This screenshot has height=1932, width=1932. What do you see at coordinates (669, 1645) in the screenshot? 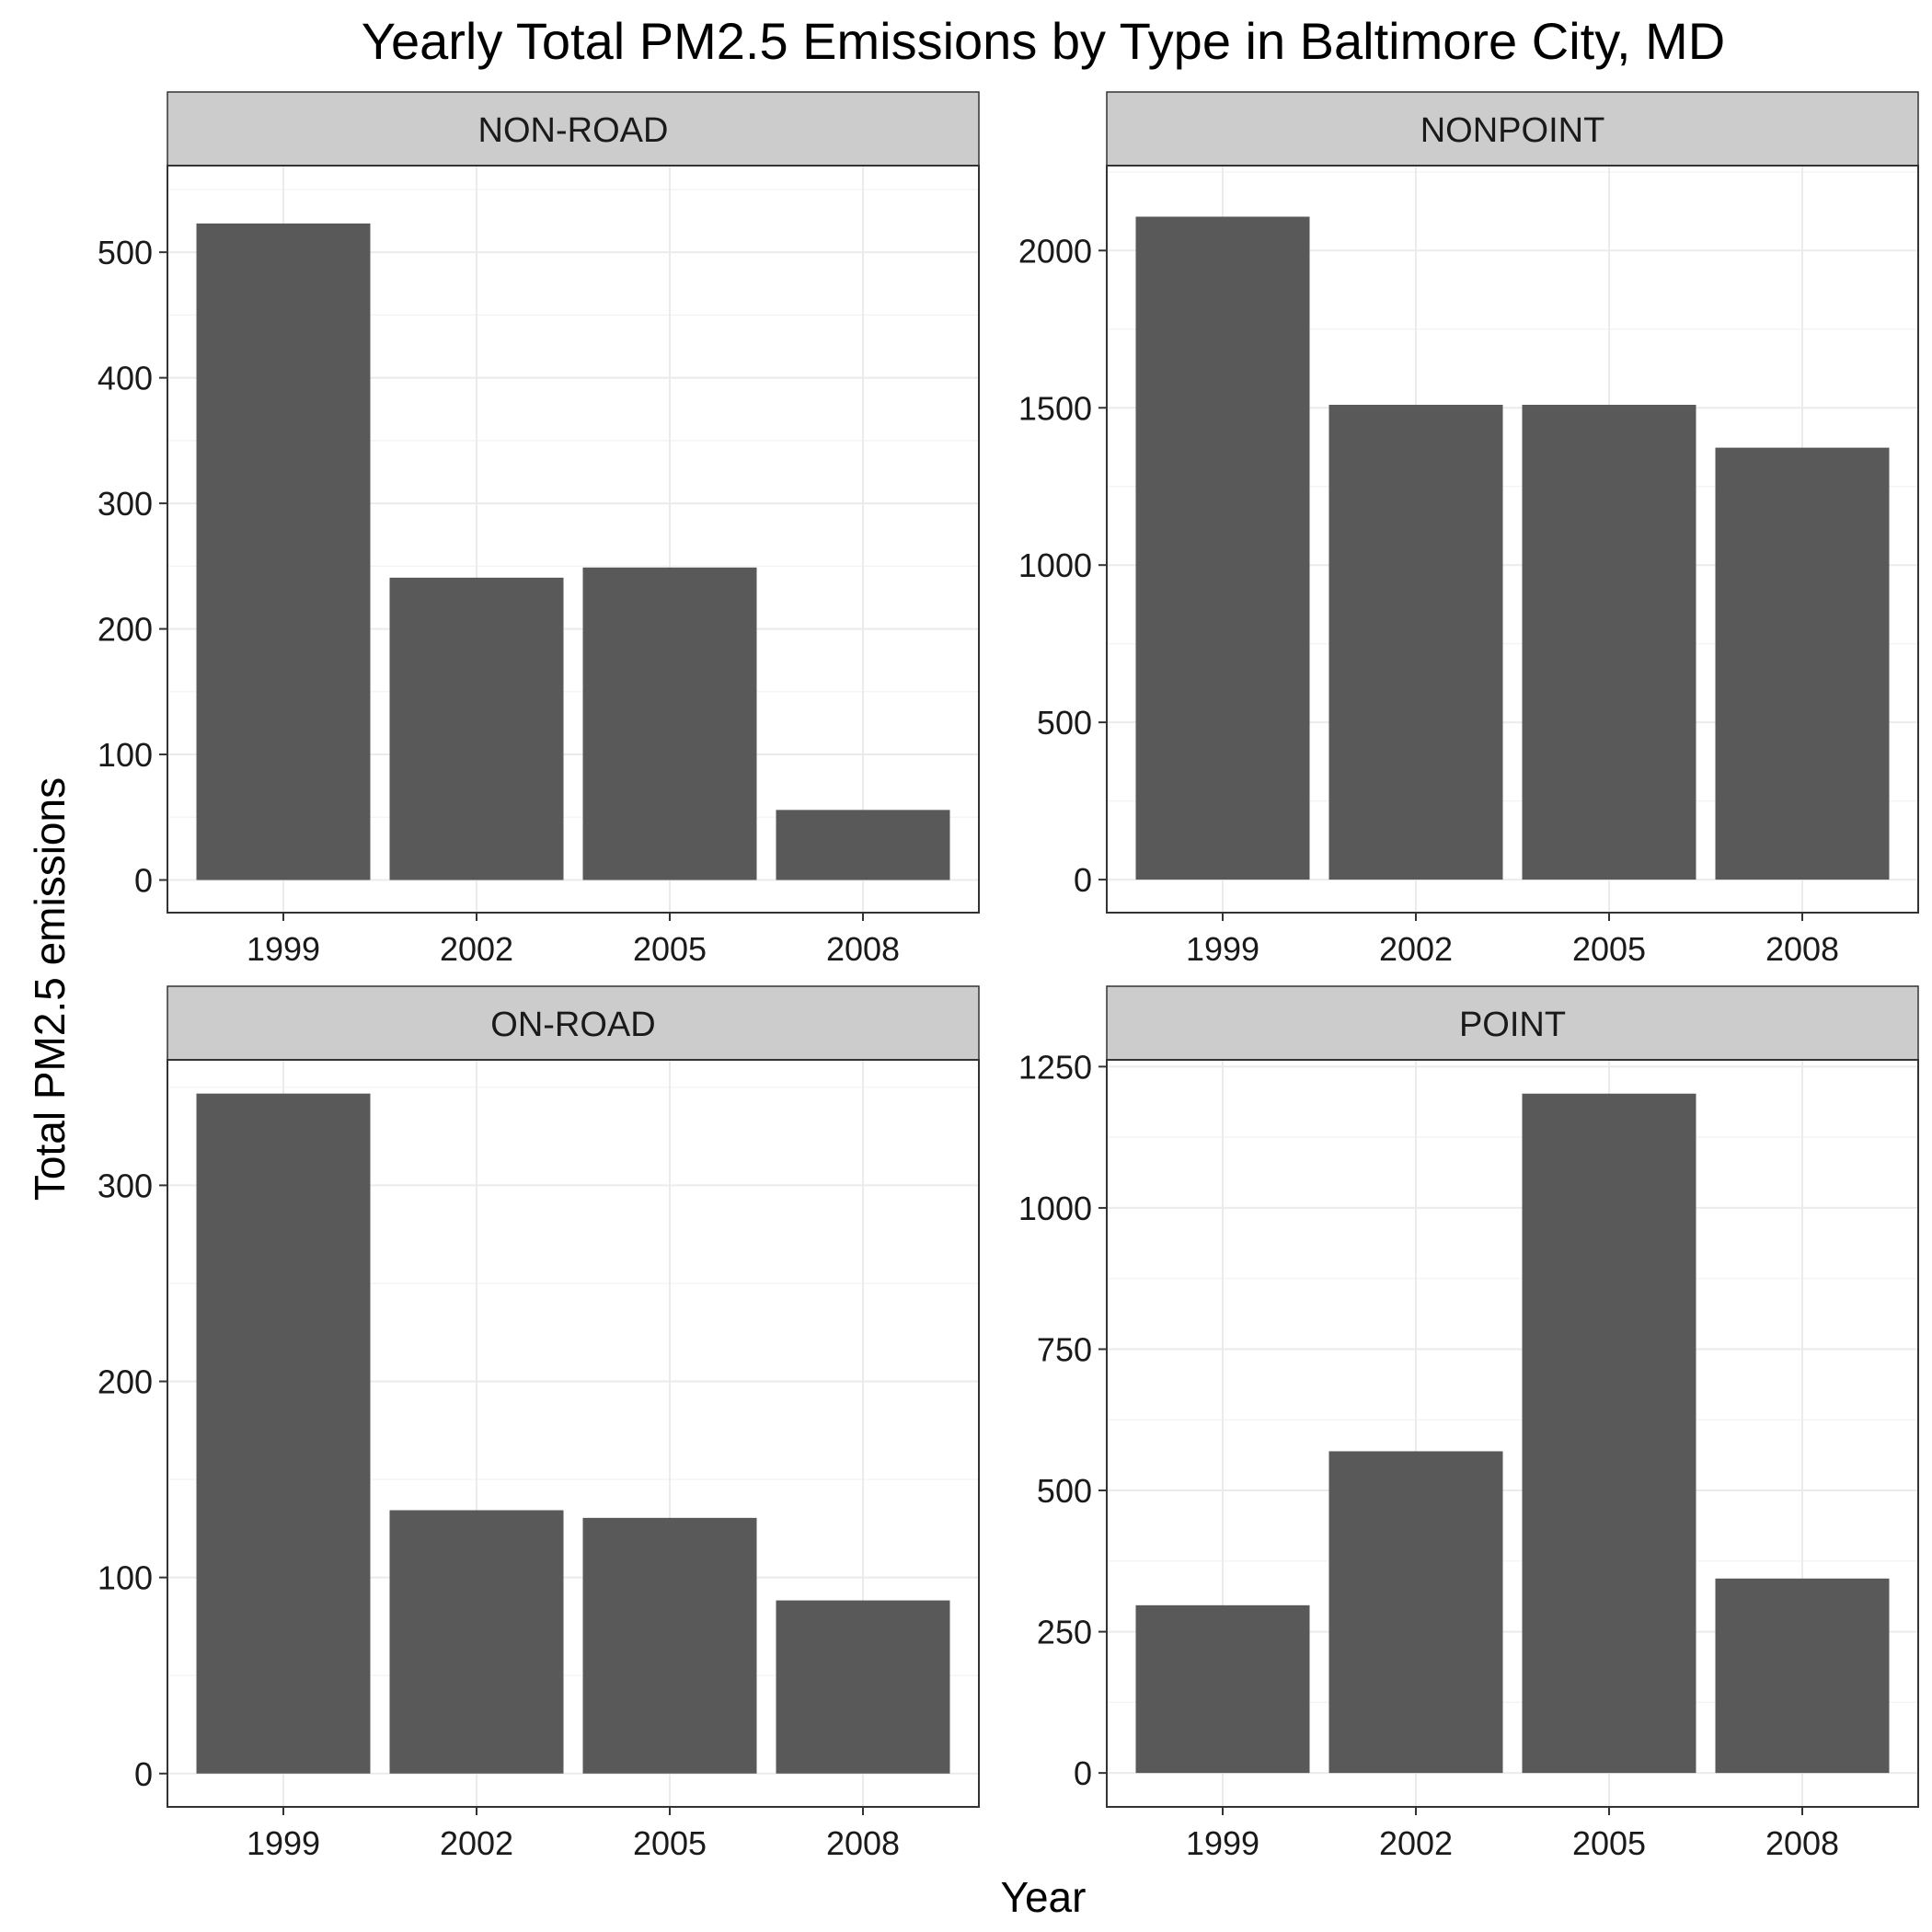
I see `bar-on-road-2005` at bounding box center [669, 1645].